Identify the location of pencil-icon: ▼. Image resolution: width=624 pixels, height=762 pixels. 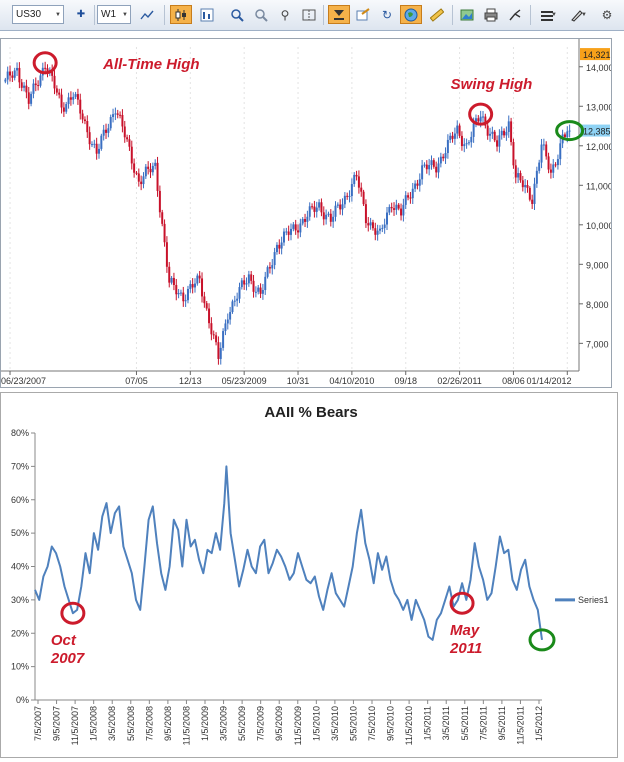
(577, 14).